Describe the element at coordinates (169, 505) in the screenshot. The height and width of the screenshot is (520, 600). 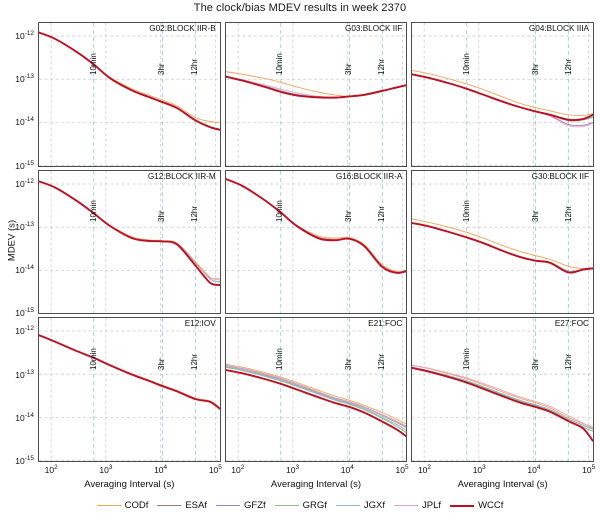
I see `legend-swatch-ESAf` at that location.